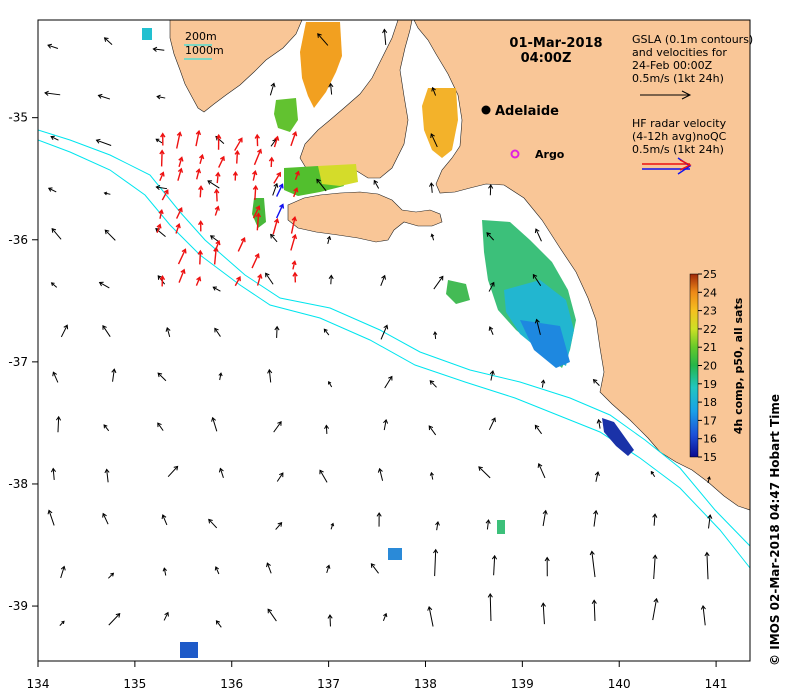 This screenshot has height=700, width=791. Describe the element at coordinates (522, 684) in the screenshot. I see `lon-tick-label: 139` at that location.